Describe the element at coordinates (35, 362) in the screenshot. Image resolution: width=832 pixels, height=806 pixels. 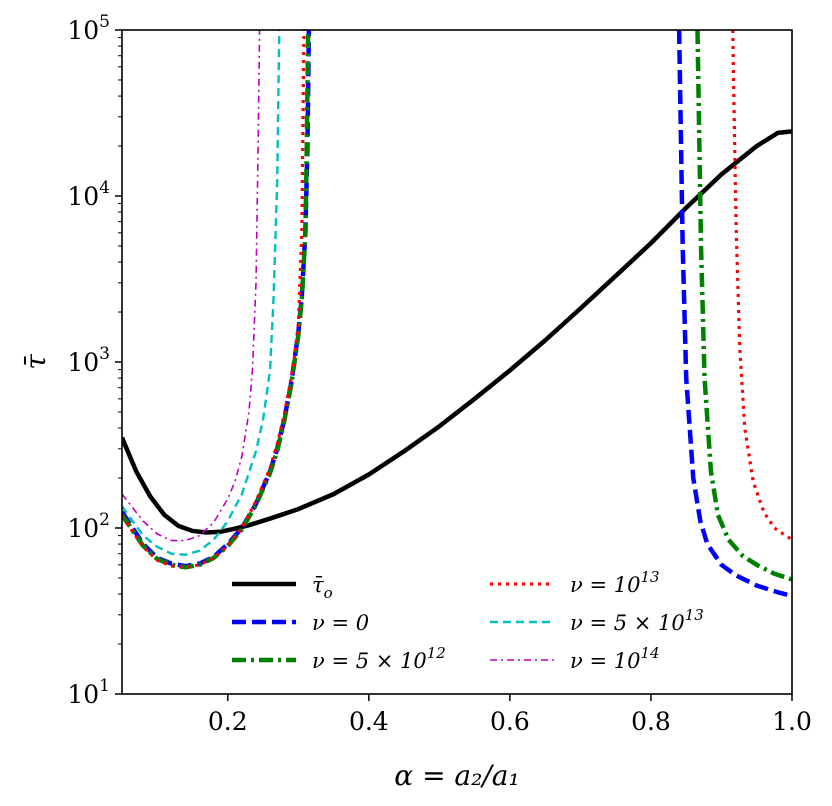
I see `y-axis-label: τ̄` at that location.